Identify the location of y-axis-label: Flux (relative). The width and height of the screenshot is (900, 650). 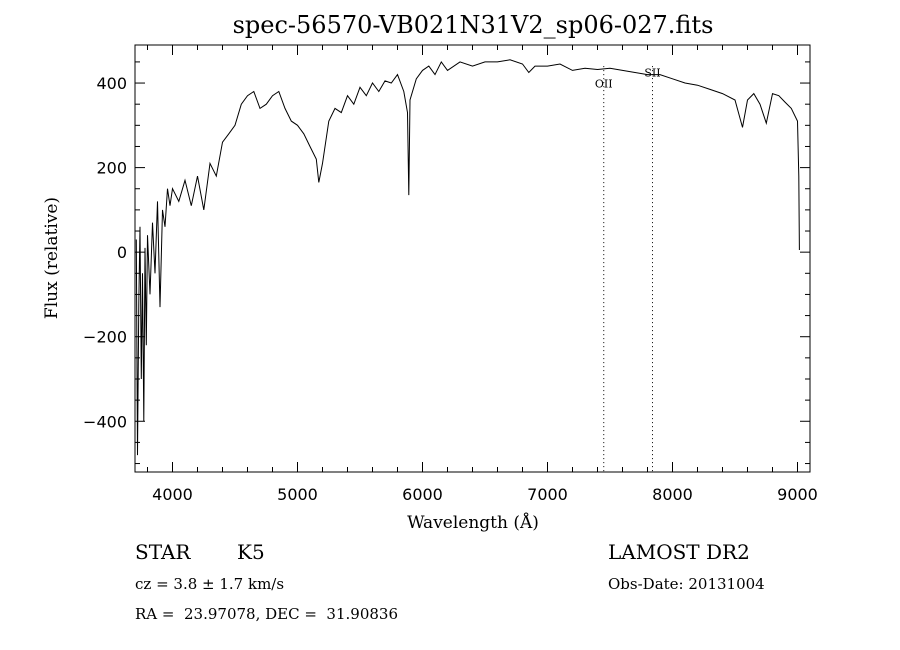
(52, 258).